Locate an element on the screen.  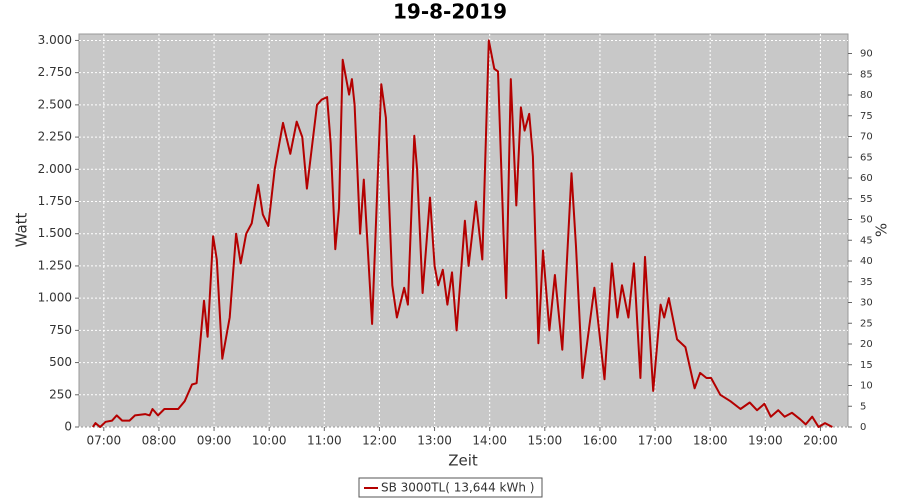
x-tick-label: 11:00 is located at coordinates (324, 441).